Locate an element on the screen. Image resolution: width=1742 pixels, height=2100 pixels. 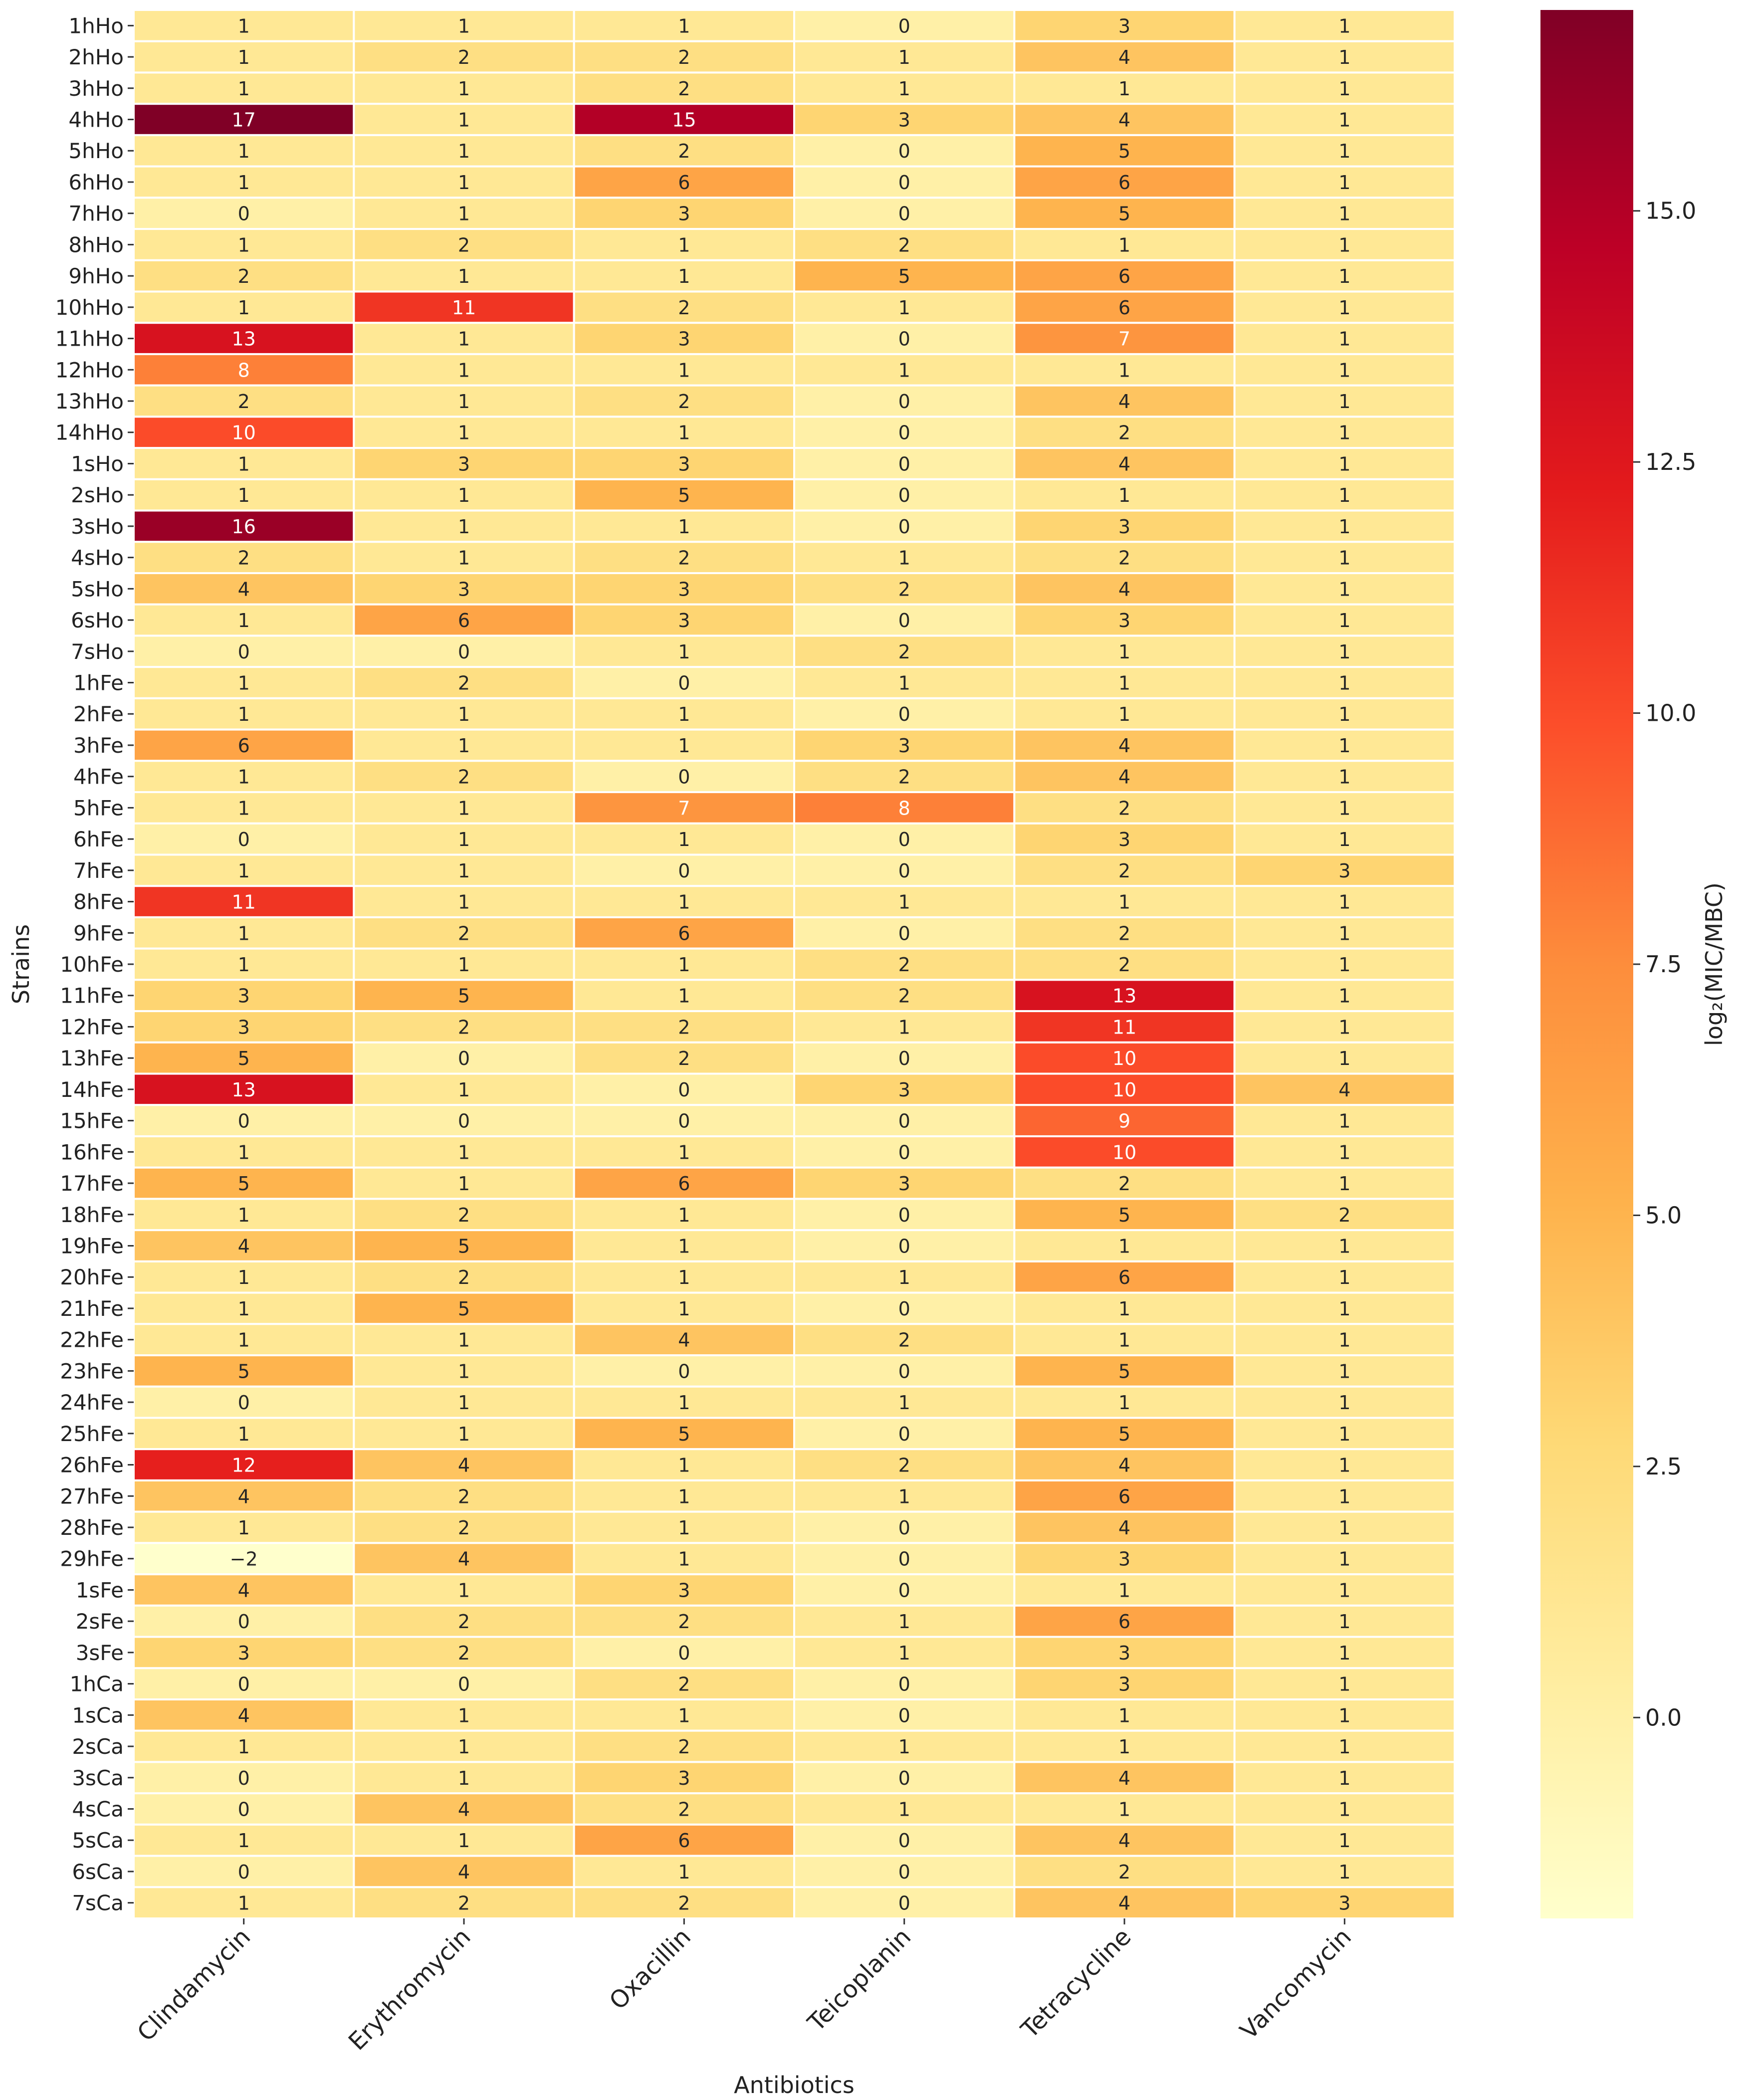
row-label: 20hFe is located at coordinates (92, 1277).